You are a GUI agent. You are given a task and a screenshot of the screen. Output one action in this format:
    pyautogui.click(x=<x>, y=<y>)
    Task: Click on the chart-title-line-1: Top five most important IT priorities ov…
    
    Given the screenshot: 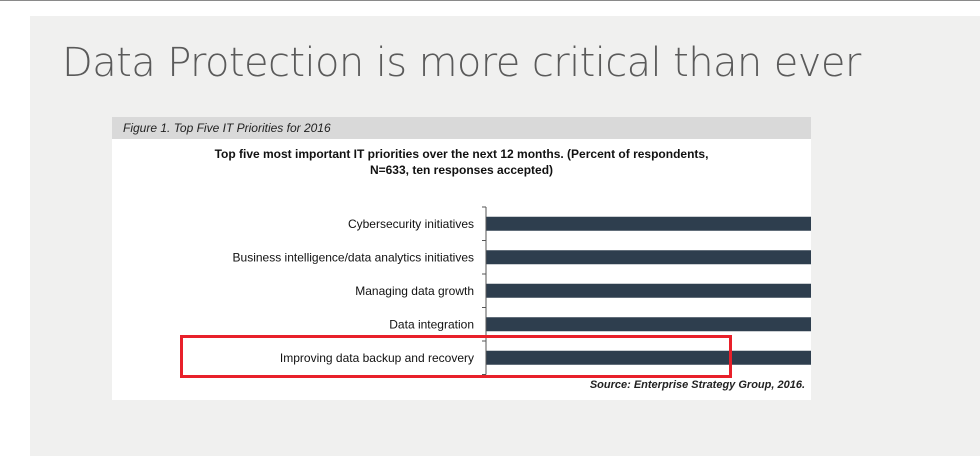 What is the action you would take?
    pyautogui.click(x=461, y=154)
    